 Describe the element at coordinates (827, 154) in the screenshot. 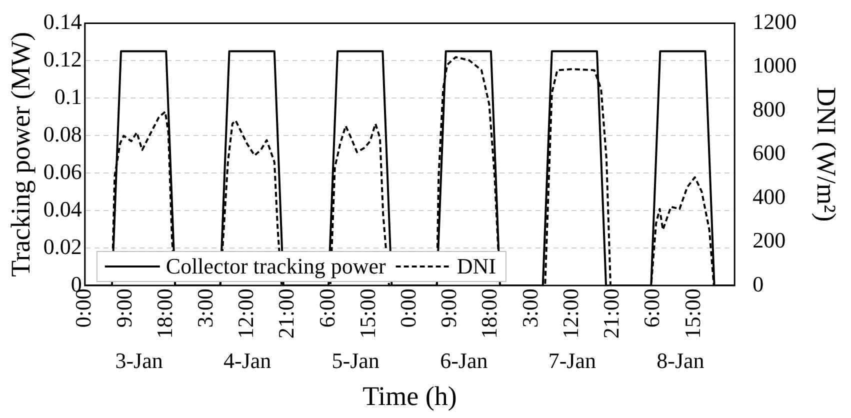

I see `y2-axis-title: DNI (W/m²)` at that location.